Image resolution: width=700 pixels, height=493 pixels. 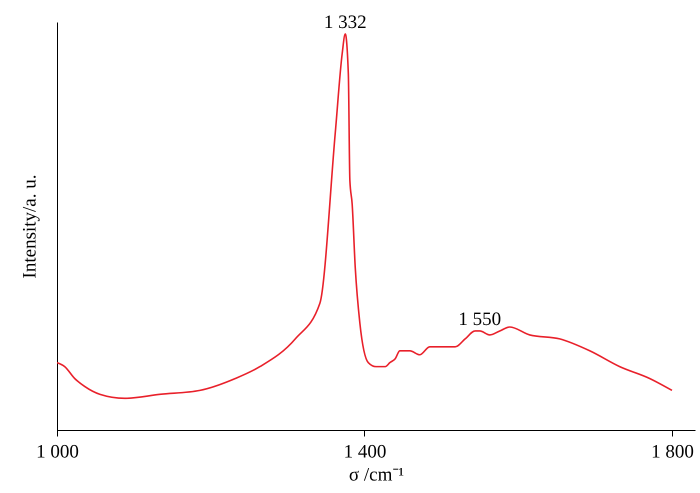 What do you see at coordinates (365, 452) in the screenshot?
I see `x-tick-label: 1 400` at bounding box center [365, 452].